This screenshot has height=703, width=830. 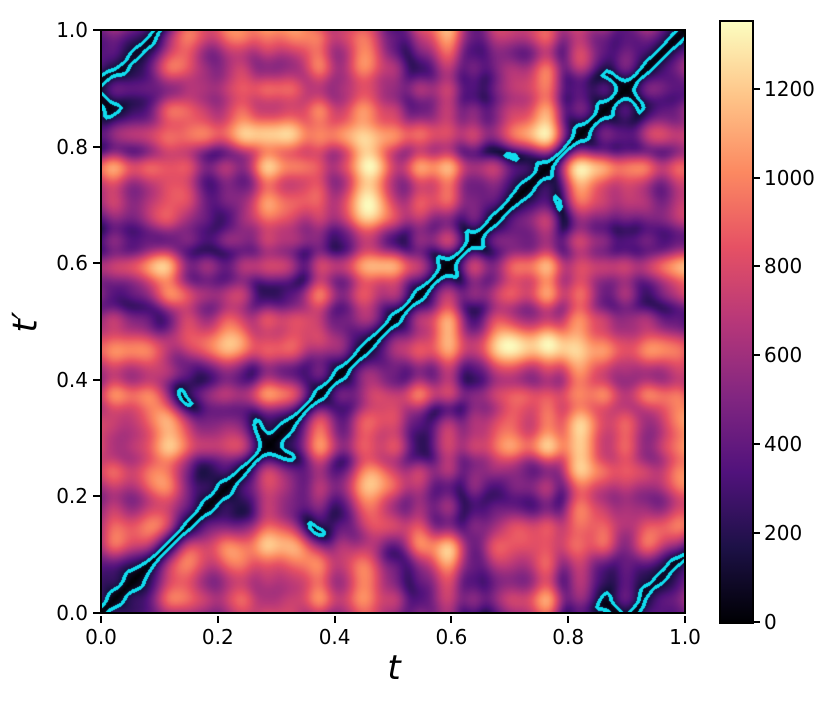 I want to click on x-tick-label: 0.6, so click(x=451, y=637).